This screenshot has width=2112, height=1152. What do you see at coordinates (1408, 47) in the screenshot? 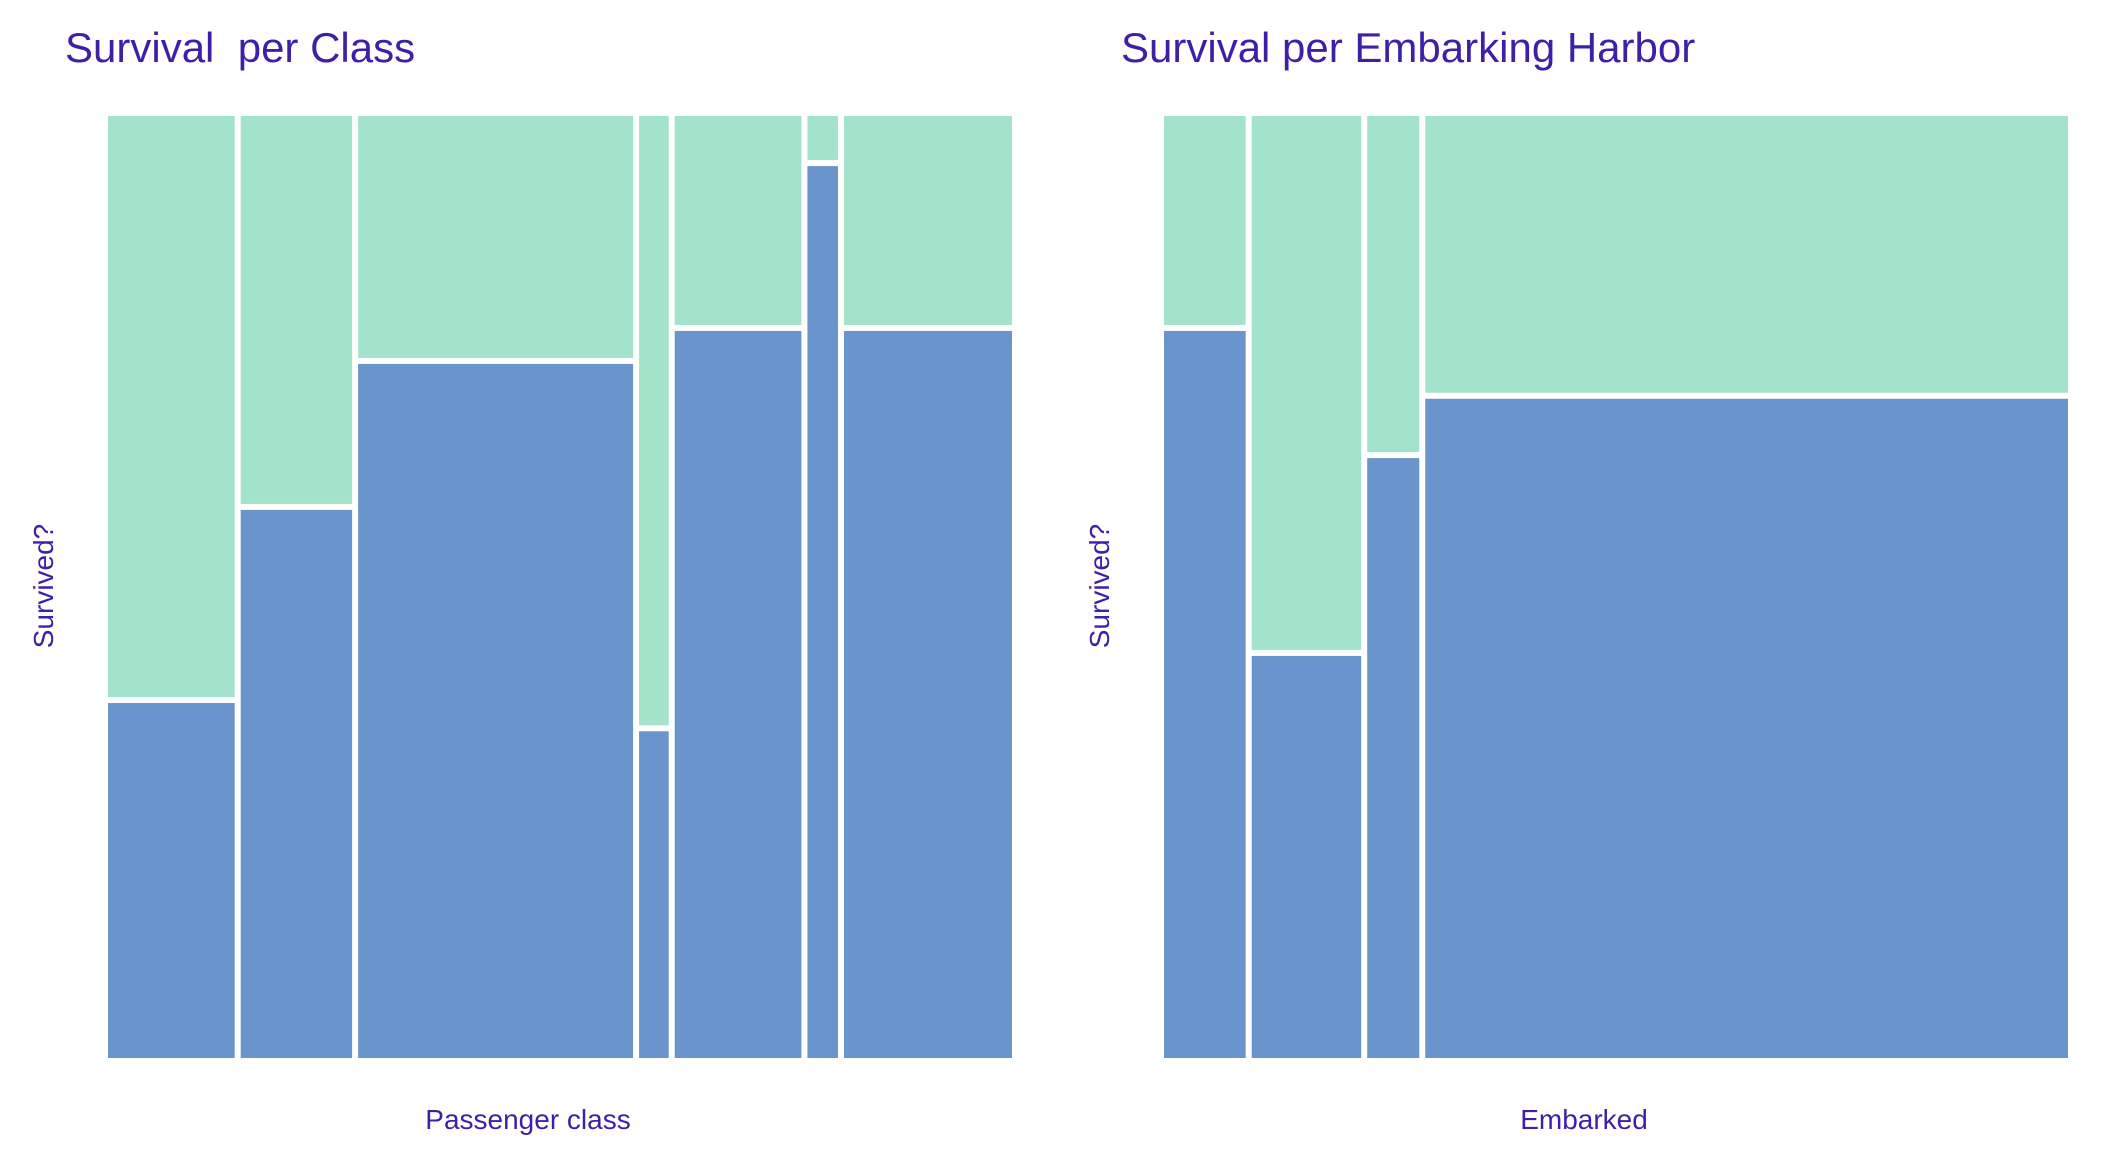
I see `chart-title: Survival per Embarking Harbor` at bounding box center [1408, 47].